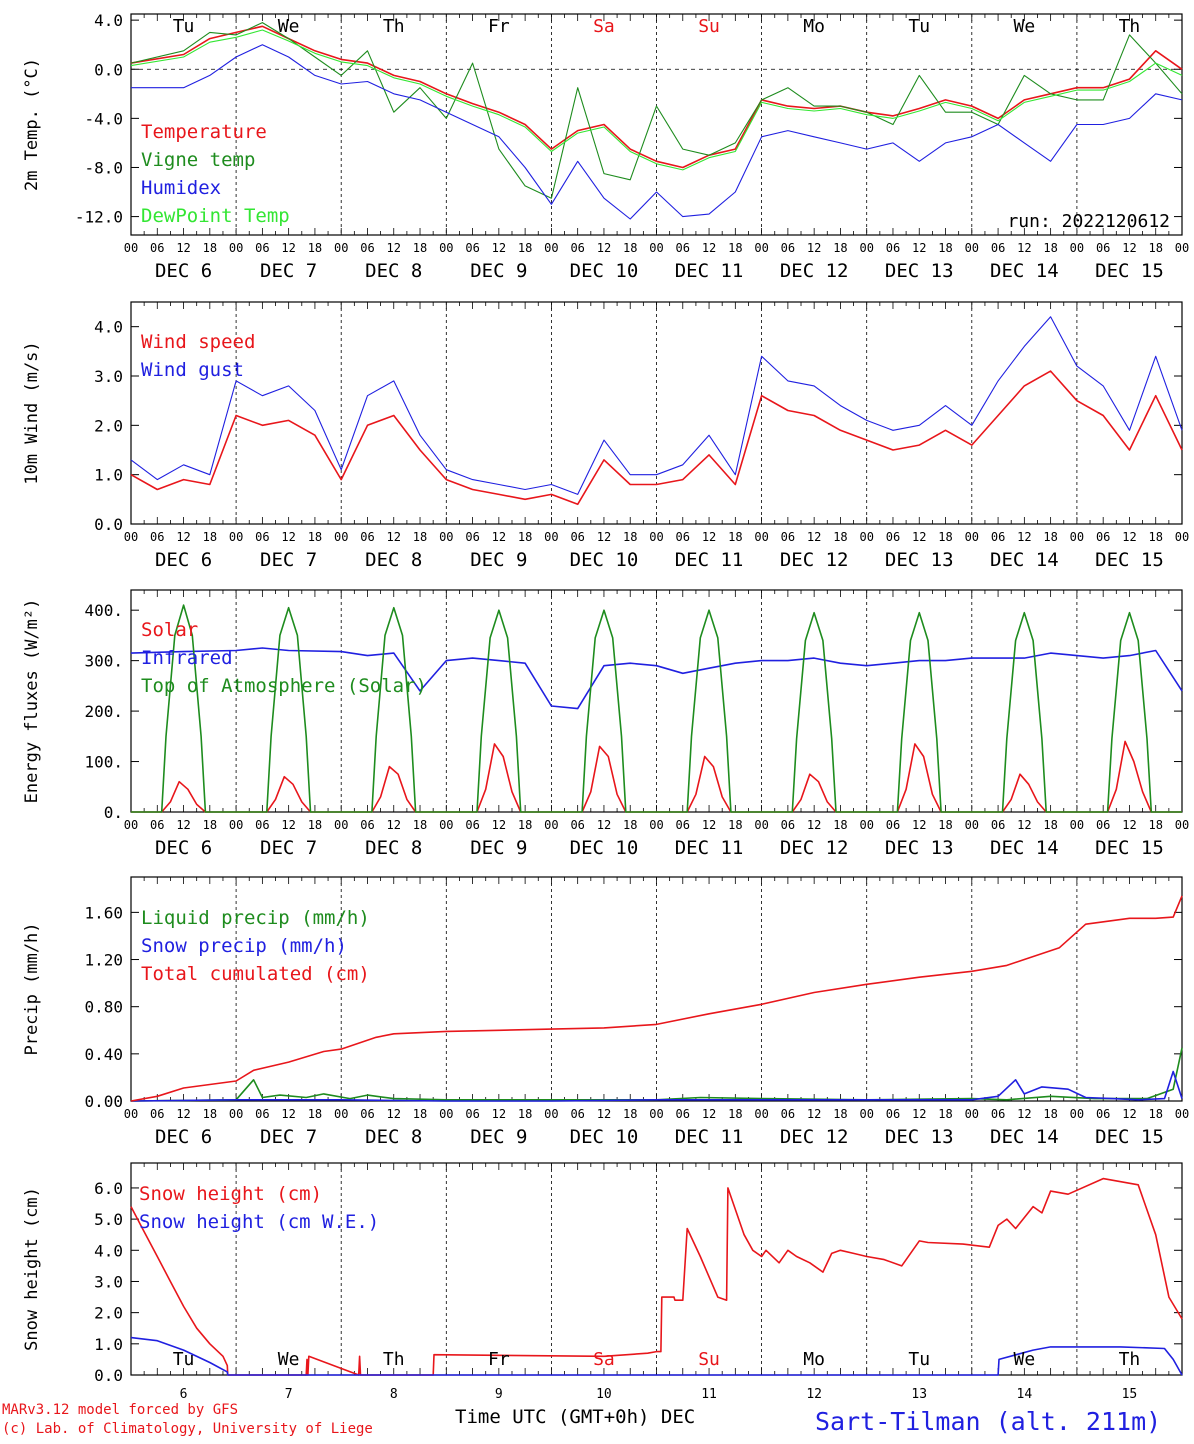 The width and height of the screenshot is (1194, 1444). What do you see at coordinates (1130, 1394) in the screenshot?
I see `day-number-label: 15` at bounding box center [1130, 1394].